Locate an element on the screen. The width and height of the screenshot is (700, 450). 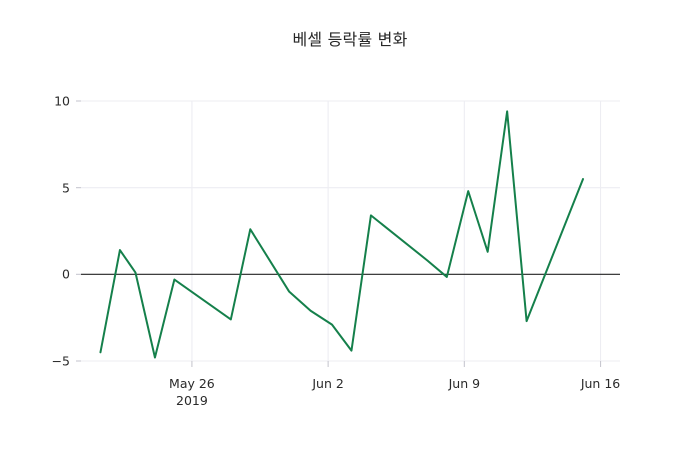
y-axis-tick-label: 5 is located at coordinates (66, 188).